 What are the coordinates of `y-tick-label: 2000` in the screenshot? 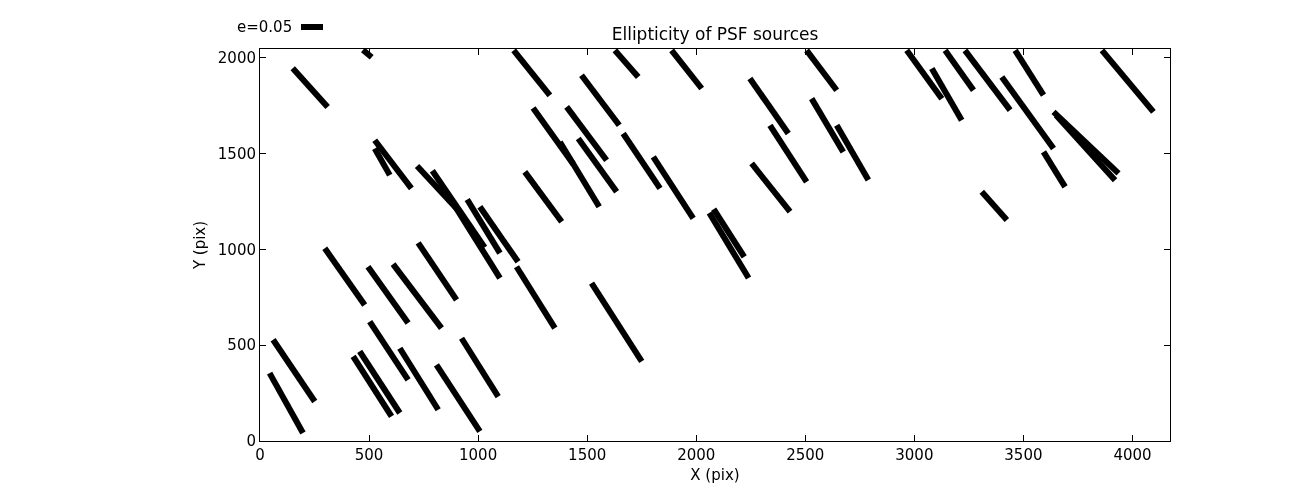 It's located at (236, 57).